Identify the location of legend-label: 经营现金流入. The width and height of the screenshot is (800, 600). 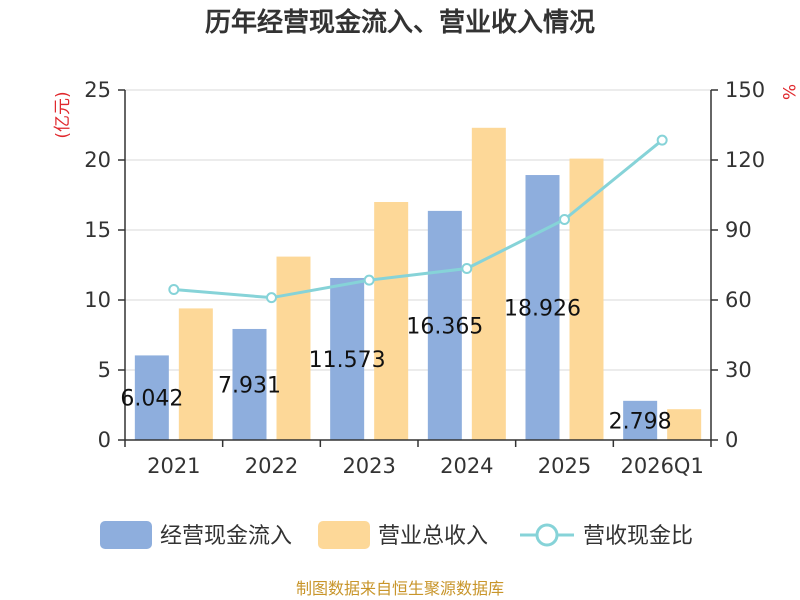
(226, 536).